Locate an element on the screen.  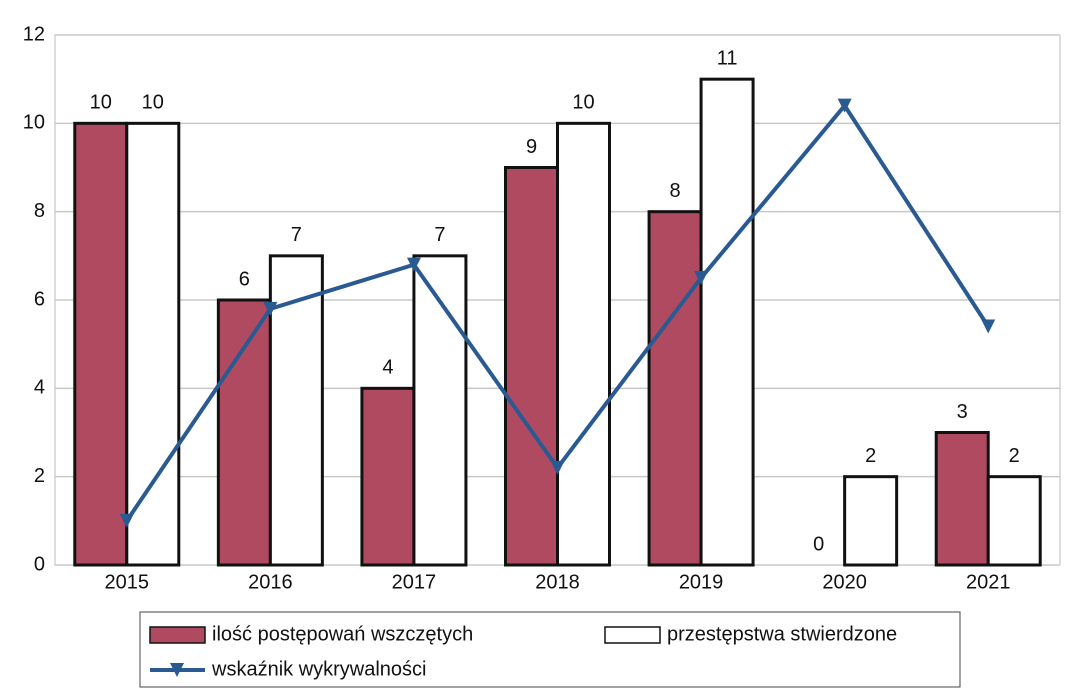
data-label: 3 is located at coordinates (962, 412).